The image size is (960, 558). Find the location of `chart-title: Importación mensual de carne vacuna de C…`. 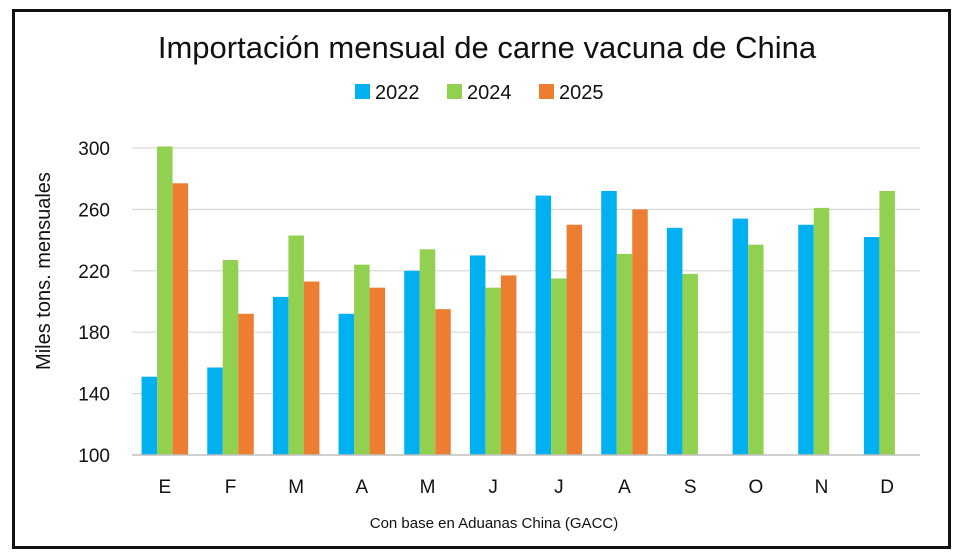

chart-title: Importación mensual de carne vacuna de C… is located at coordinates (487, 47).